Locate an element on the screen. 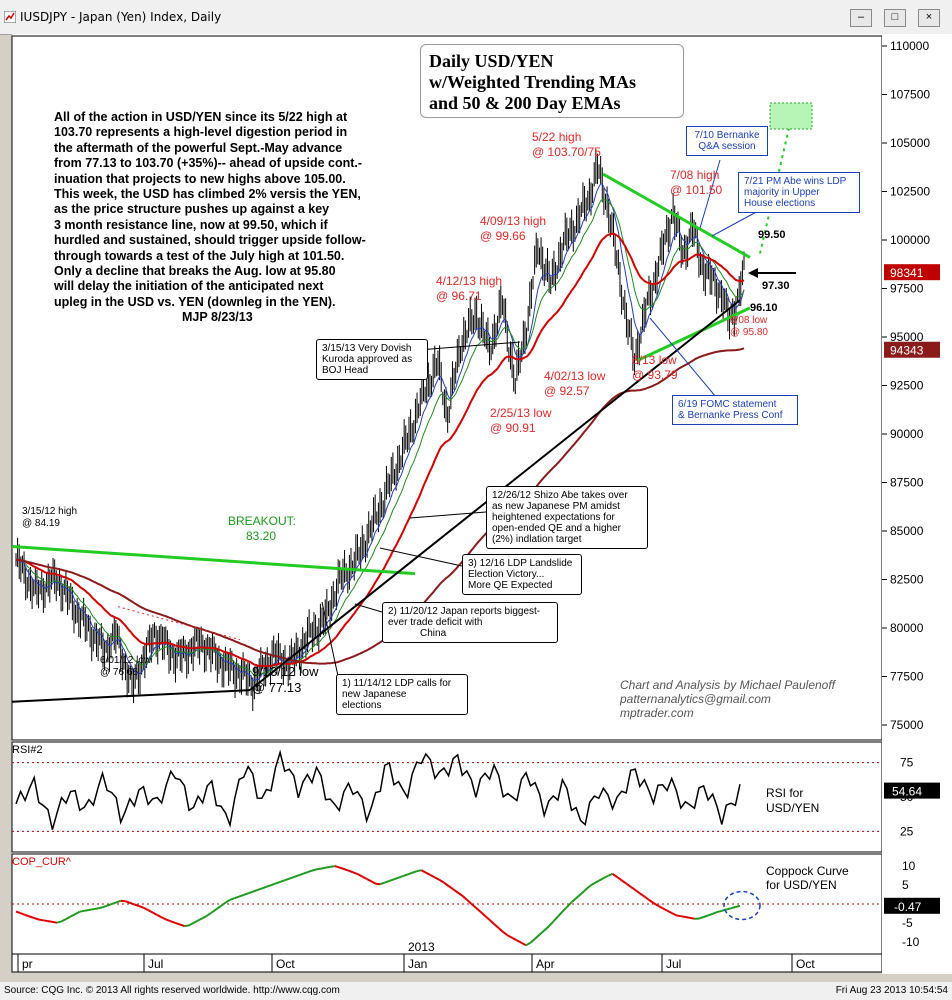 The width and height of the screenshot is (952, 1000). time-axis: pr Jul Oct Jan Apr Jul Oct 2013 is located at coordinates (416, 956).